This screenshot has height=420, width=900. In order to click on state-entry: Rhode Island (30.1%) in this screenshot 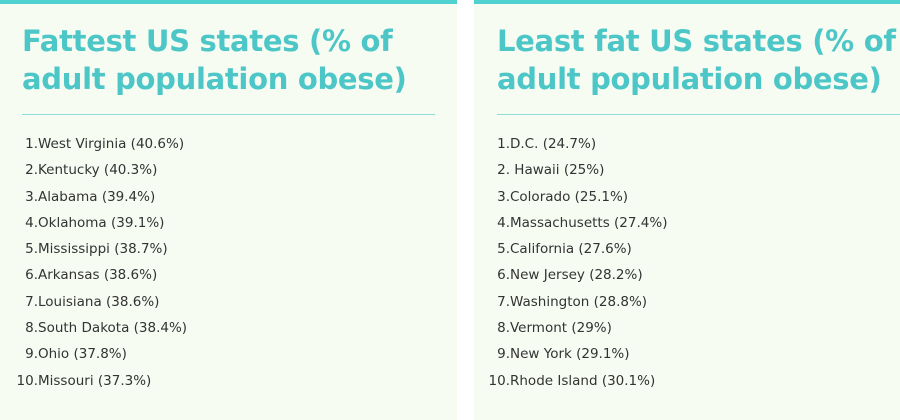, I will do `click(583, 380)`.